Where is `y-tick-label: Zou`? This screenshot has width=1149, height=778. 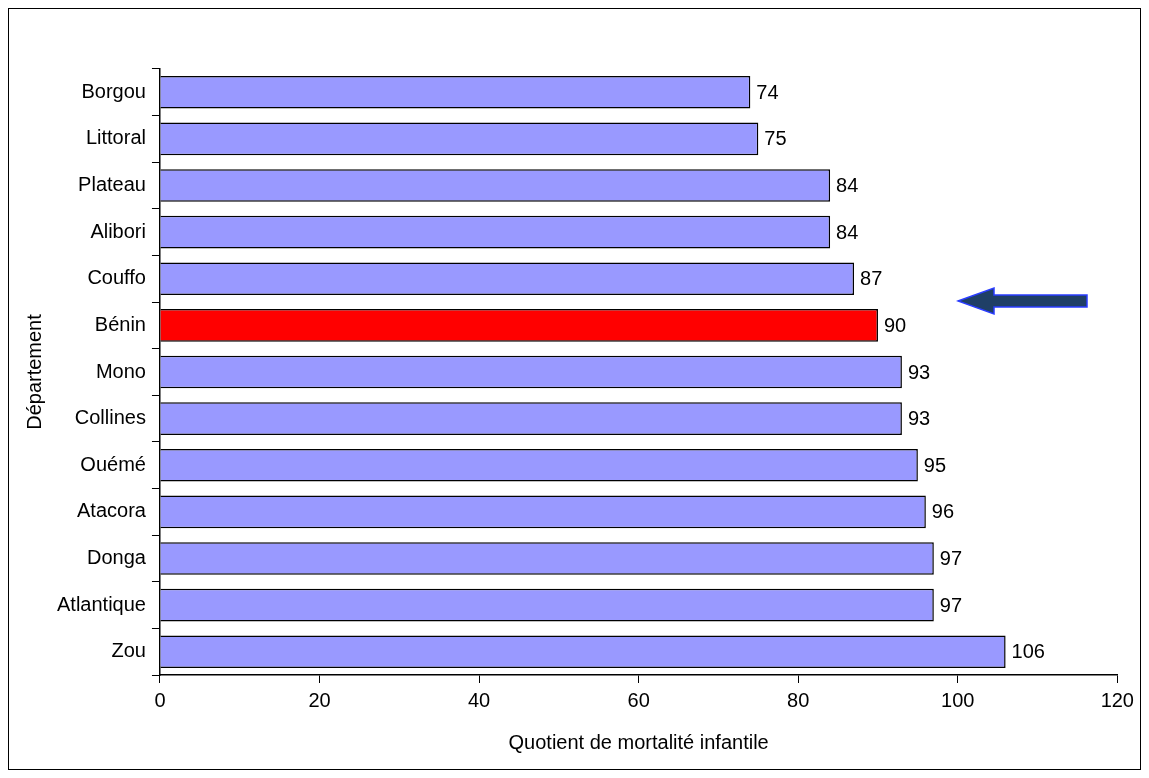 y-tick-label: Zou is located at coordinates (128, 650).